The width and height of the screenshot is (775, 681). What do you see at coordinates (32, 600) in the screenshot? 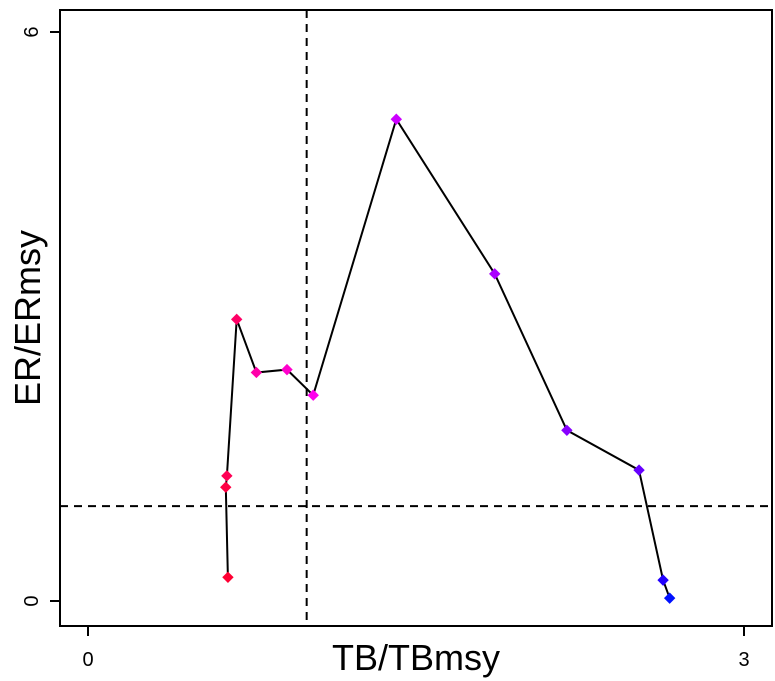
I see `y-tick-label-0: 0` at bounding box center [32, 600].